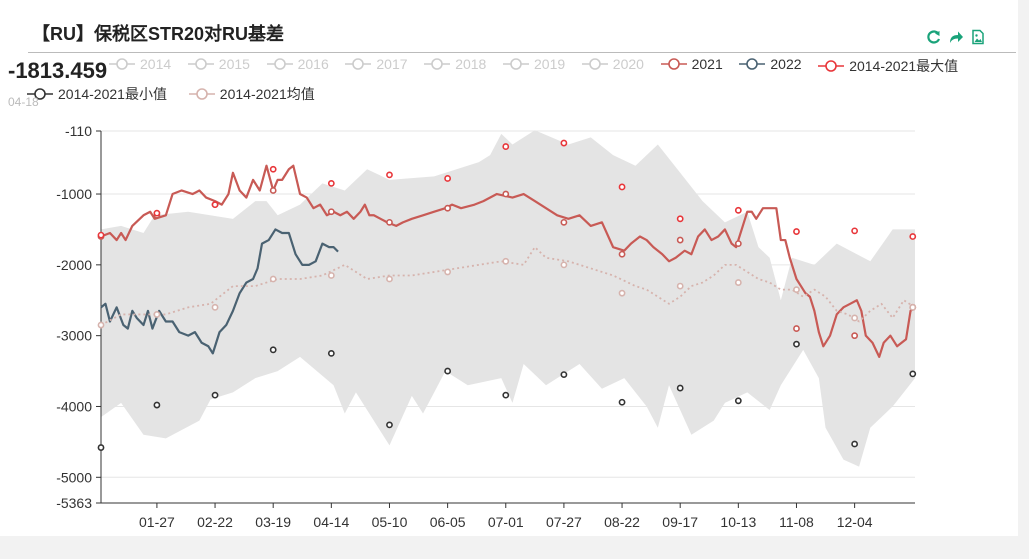 The width and height of the screenshot is (1029, 559). Describe the element at coordinates (622, 522) in the screenshot. I see `x-tick-label: 08-22` at that location.